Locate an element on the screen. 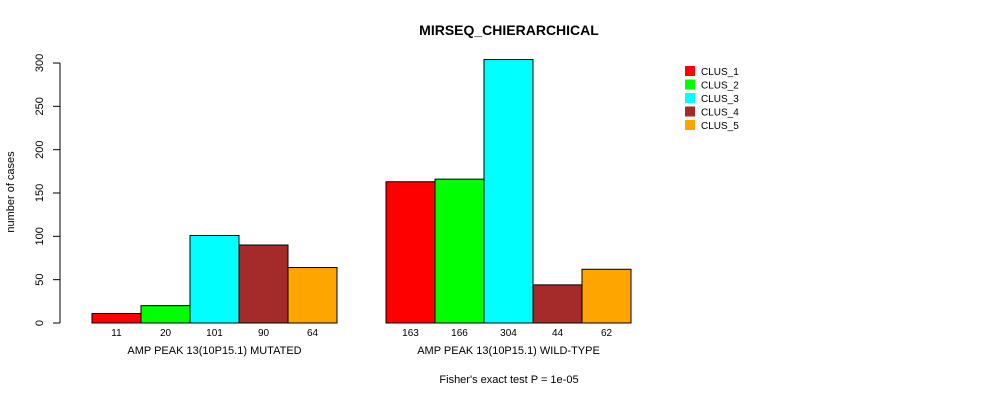 Image resolution: width=990 pixels, height=400 pixels. legend-label: CLUS_5 is located at coordinates (720, 126).